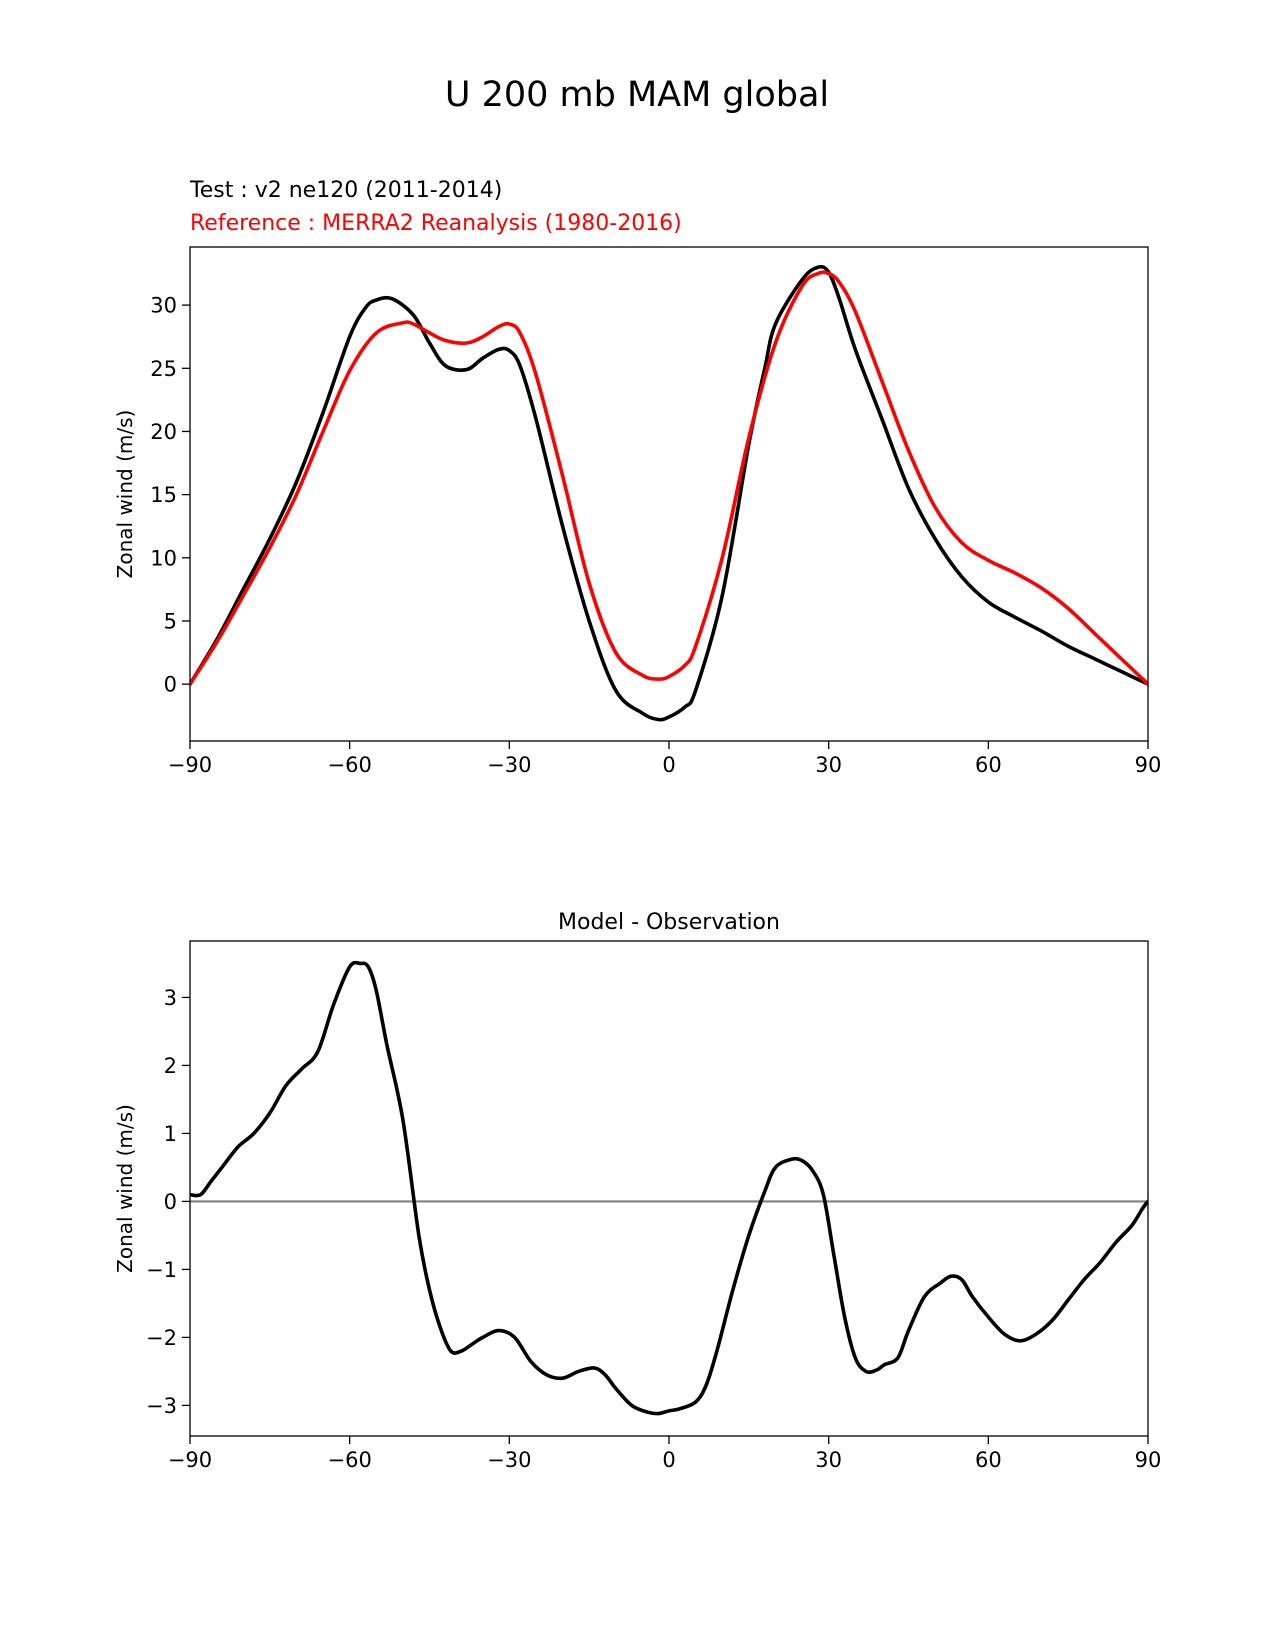 This screenshot has height=1650, width=1275. I want to click on chart0-ytick-label: 20, so click(163, 432).